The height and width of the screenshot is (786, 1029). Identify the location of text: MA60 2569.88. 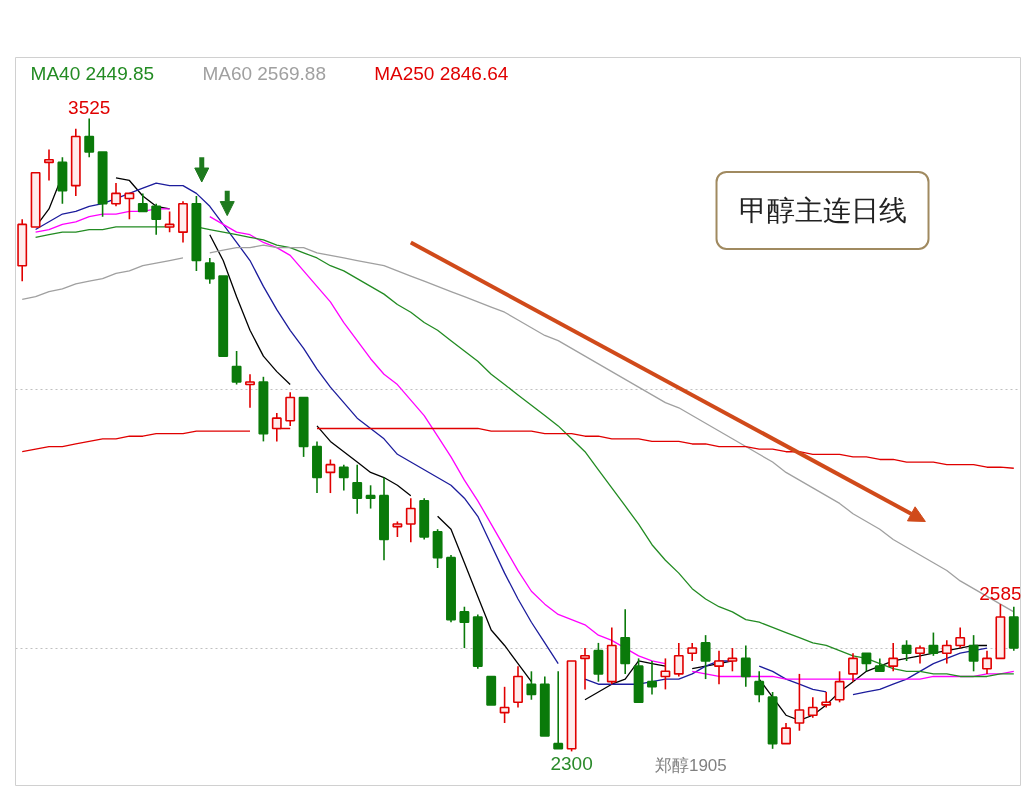
(264, 74).